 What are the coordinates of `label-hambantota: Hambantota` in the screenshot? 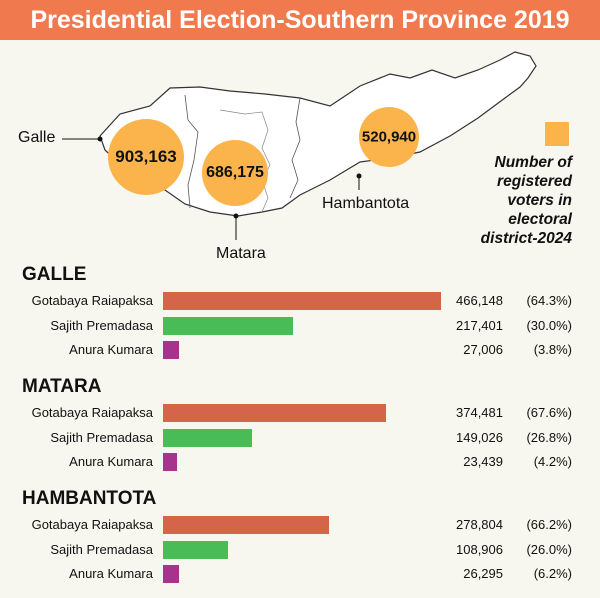 It's located at (366, 203).